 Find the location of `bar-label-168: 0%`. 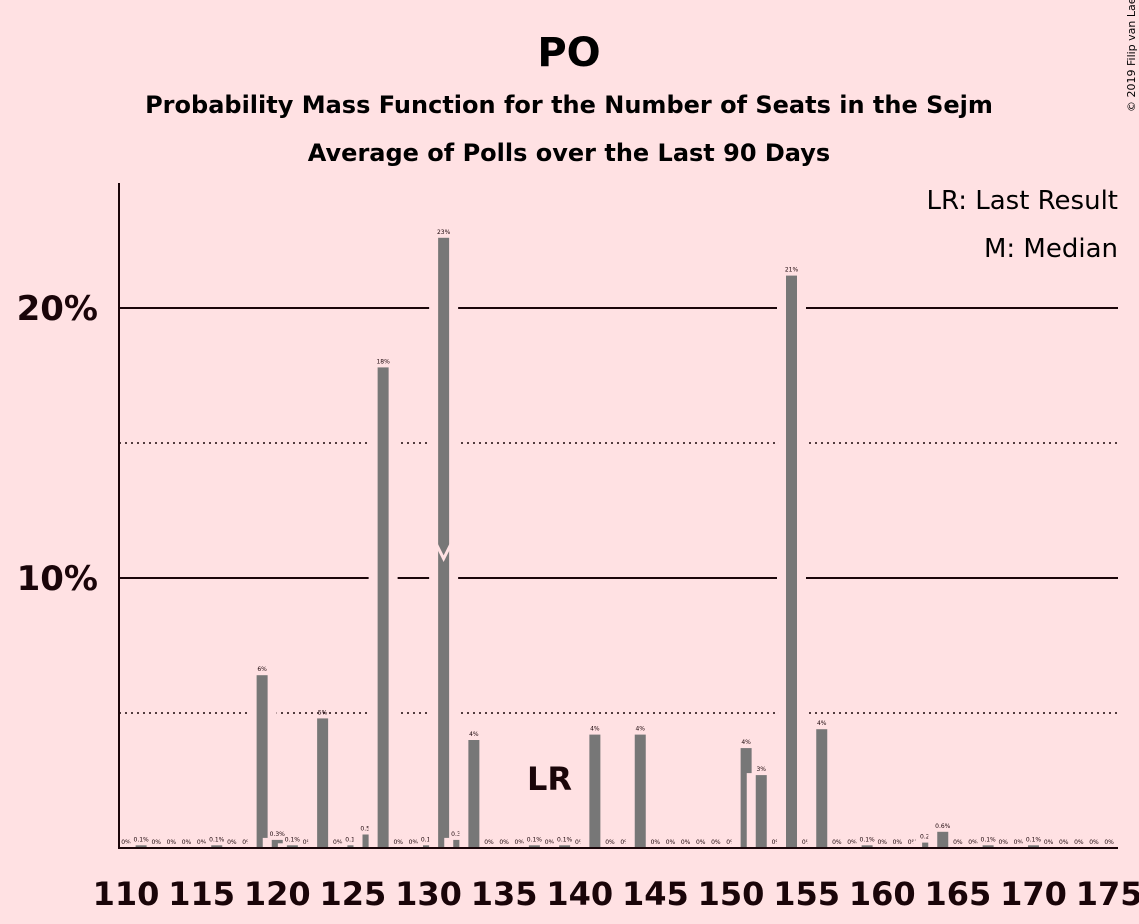

bar-label-168: 0% is located at coordinates (1003, 842).